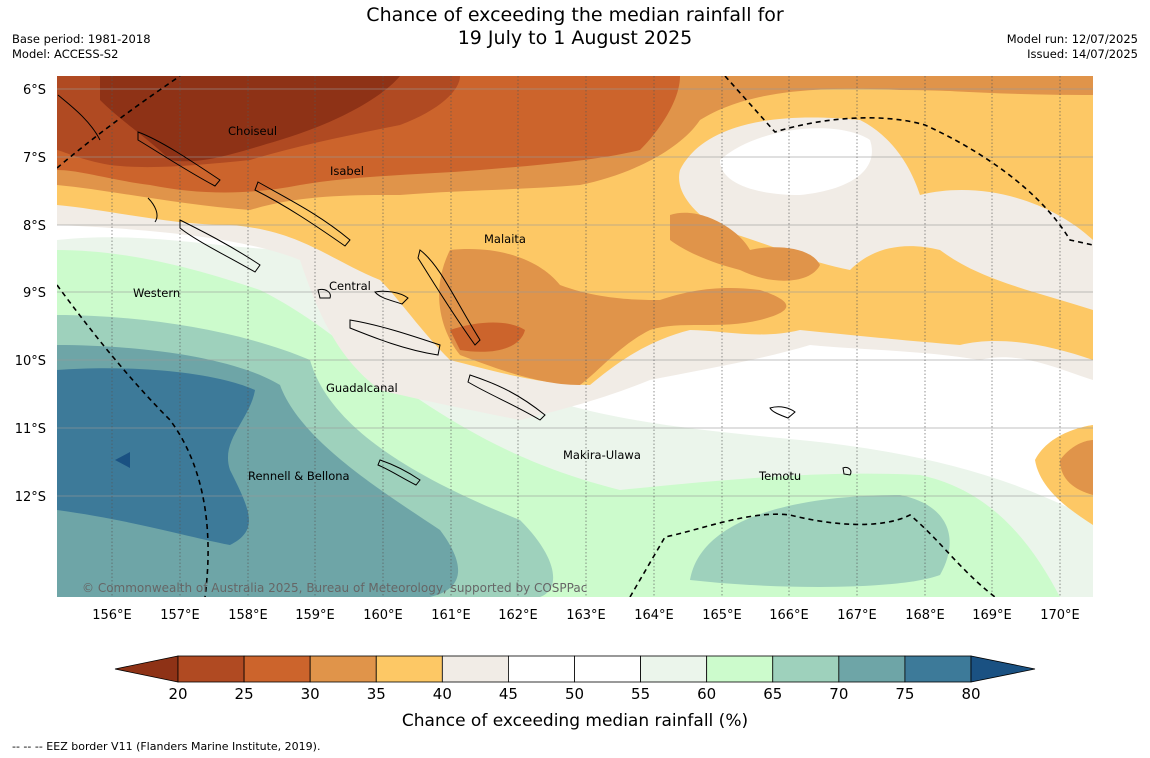  Describe the element at coordinates (857, 615) in the screenshot. I see `lon-label: 167°E` at that location.